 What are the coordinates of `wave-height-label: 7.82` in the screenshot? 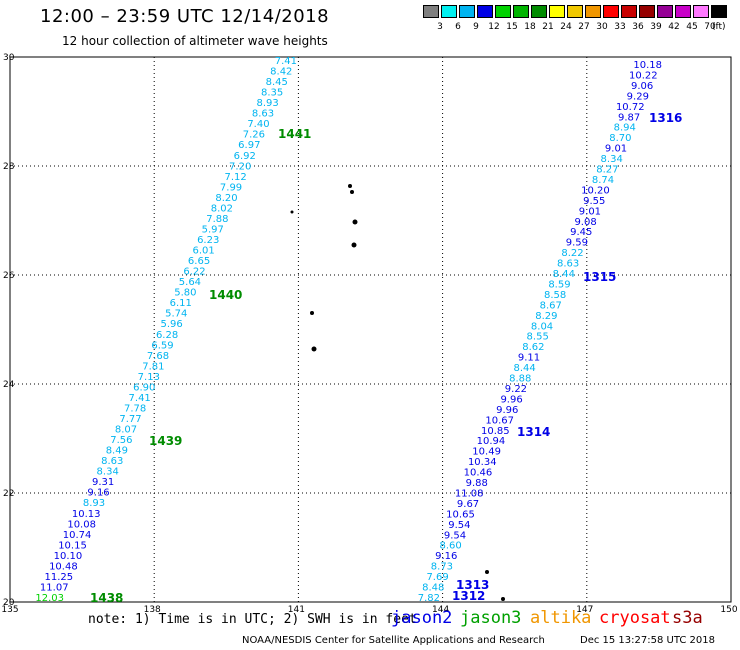 It's located at (429, 598).